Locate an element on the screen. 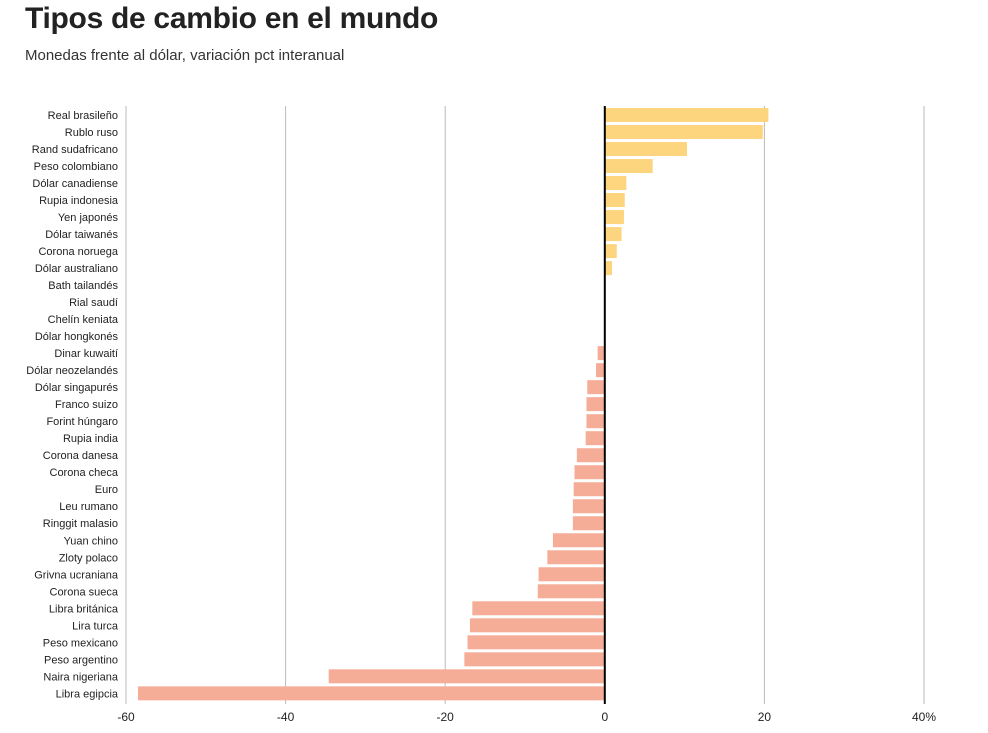 The width and height of the screenshot is (988, 733). category-label: Franco suizo is located at coordinates (86, 405).